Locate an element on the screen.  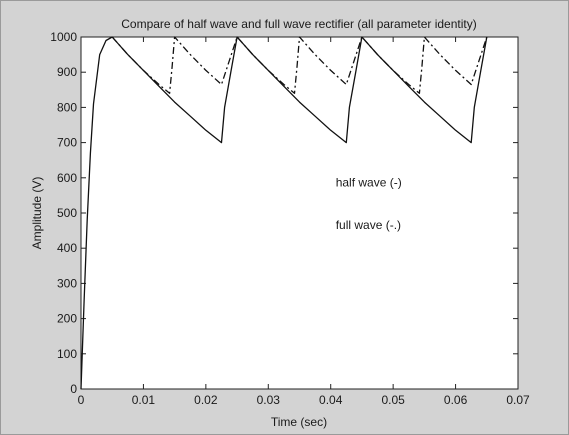
x-tick-label: 0.01 is located at coordinates (144, 400).